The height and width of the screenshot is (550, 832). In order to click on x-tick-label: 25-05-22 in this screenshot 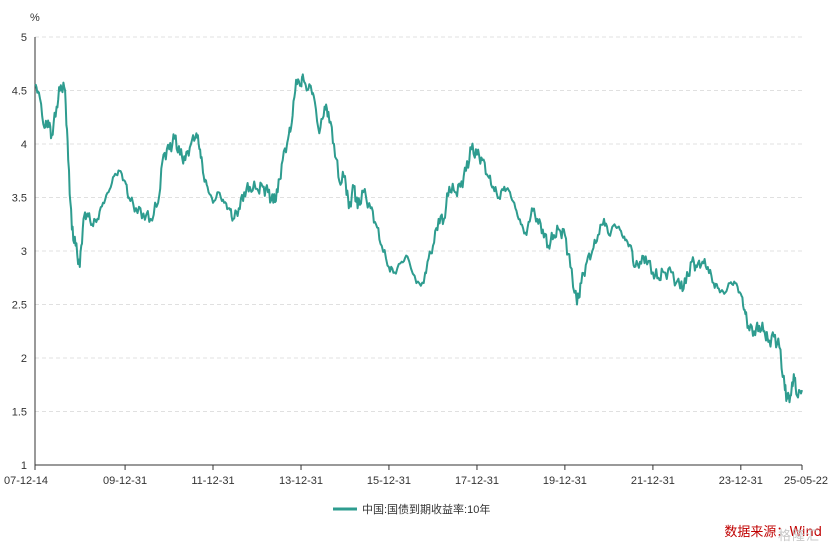, I will do `click(806, 481)`.